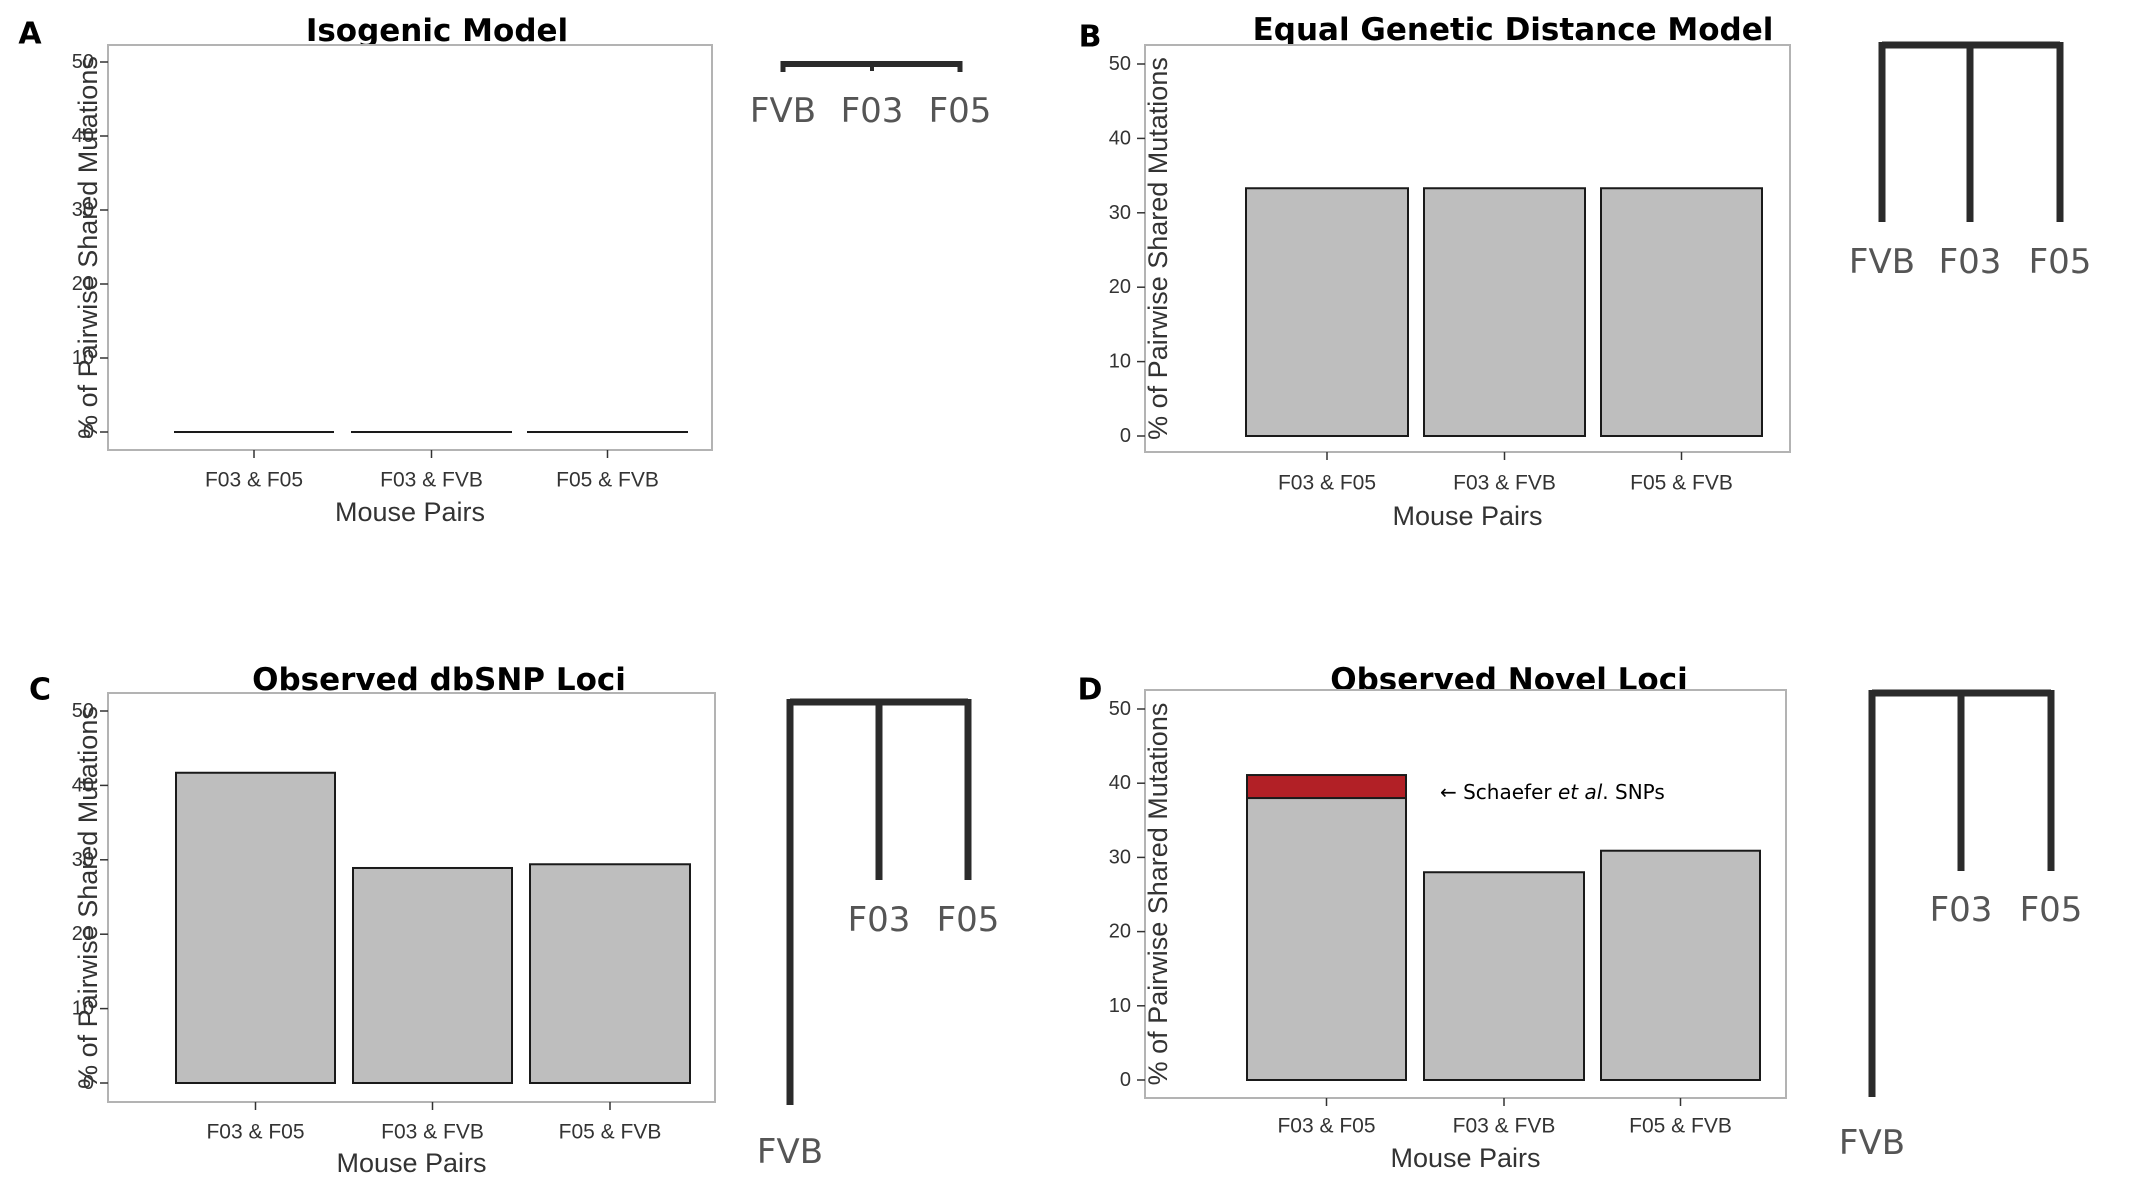 Image resolution: width=2134 pixels, height=1186 pixels. I want to click on annotation: ← Schaefer et al. SNPs, so click(1552, 792).